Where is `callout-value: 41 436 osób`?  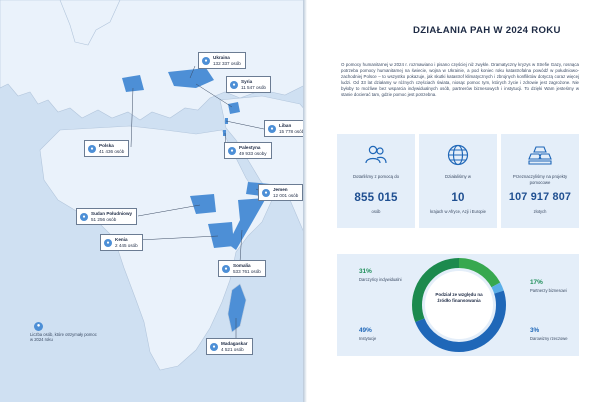 callout-value: 41 436 osób is located at coordinates (112, 151).